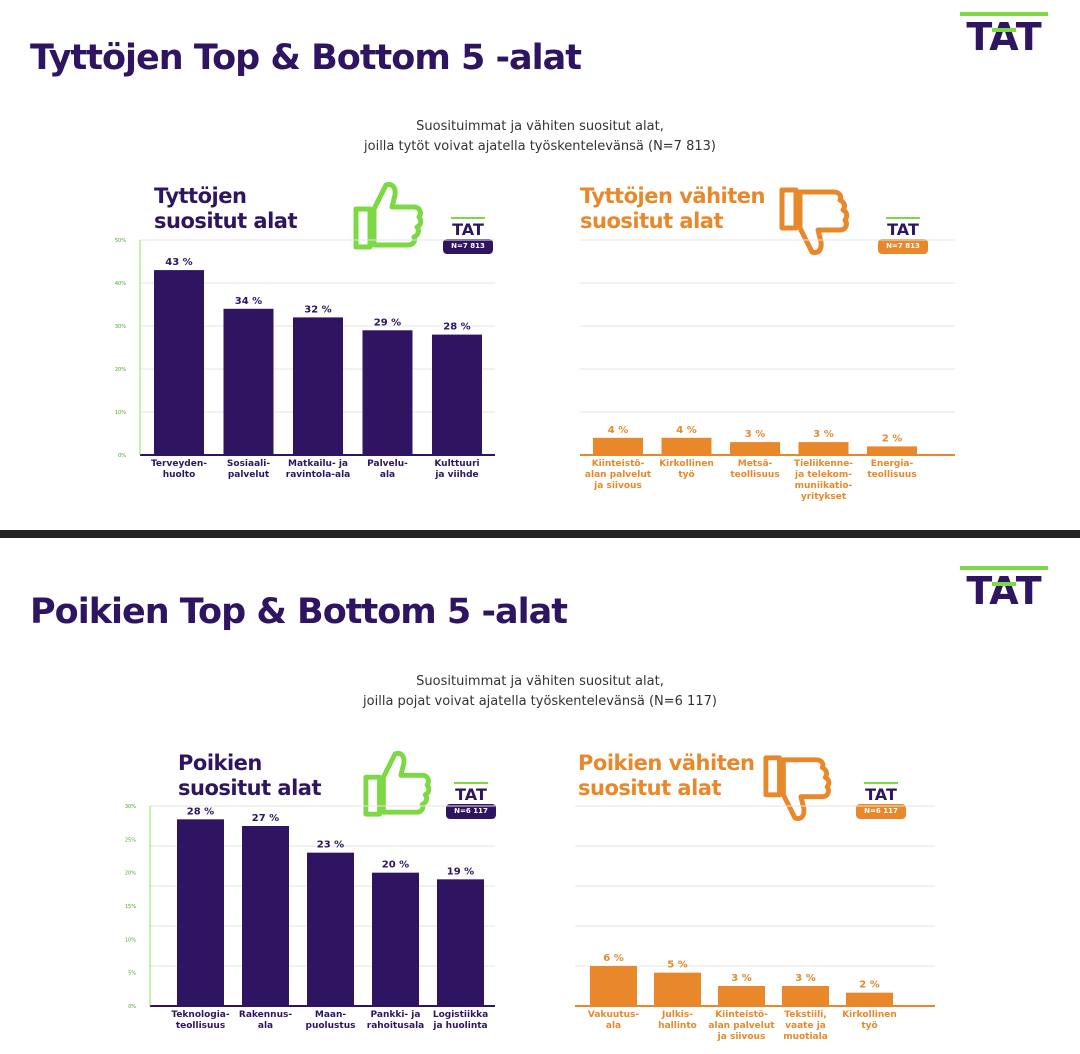 The width and height of the screenshot is (1080, 1054). Describe the element at coordinates (178, 469) in the screenshot. I see `category-label: Terveyden- huolto` at that location.